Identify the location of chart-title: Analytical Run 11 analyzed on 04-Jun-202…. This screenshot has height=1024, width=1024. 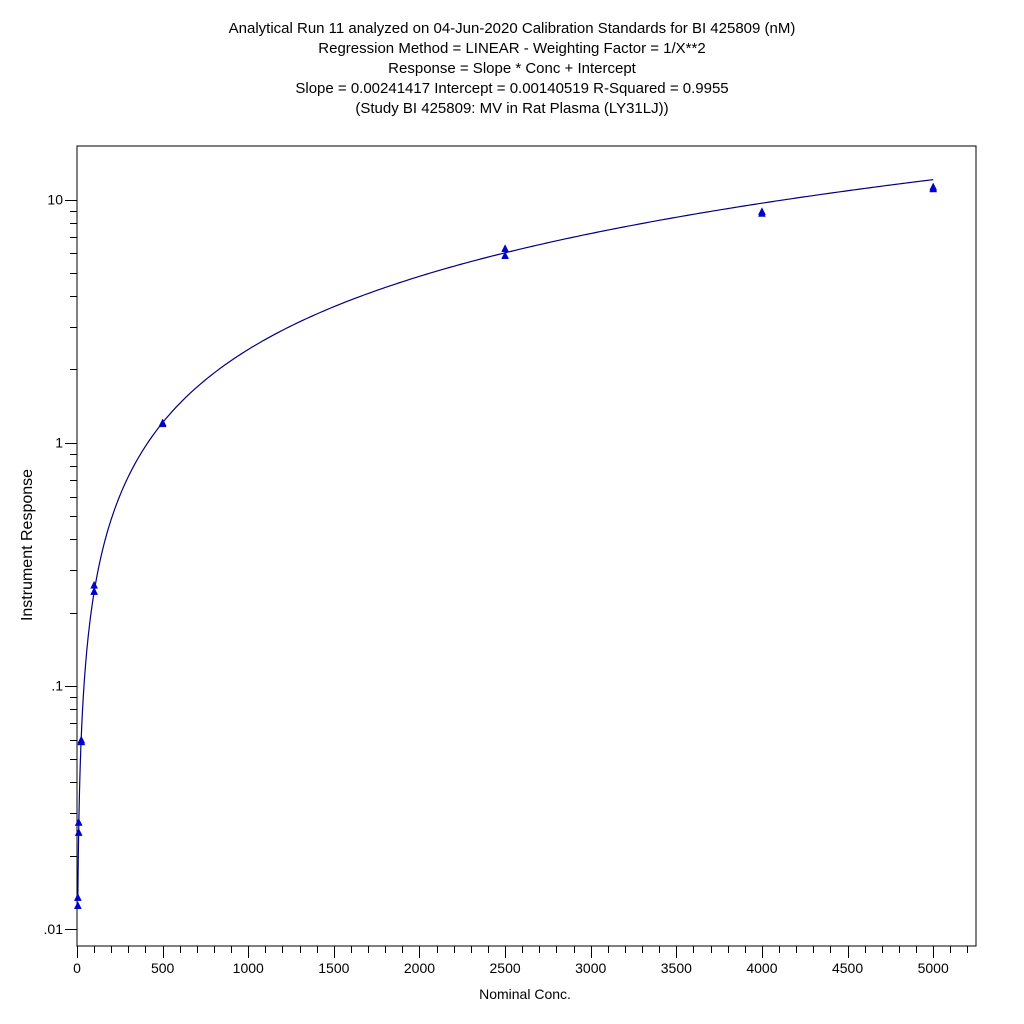
(512, 69).